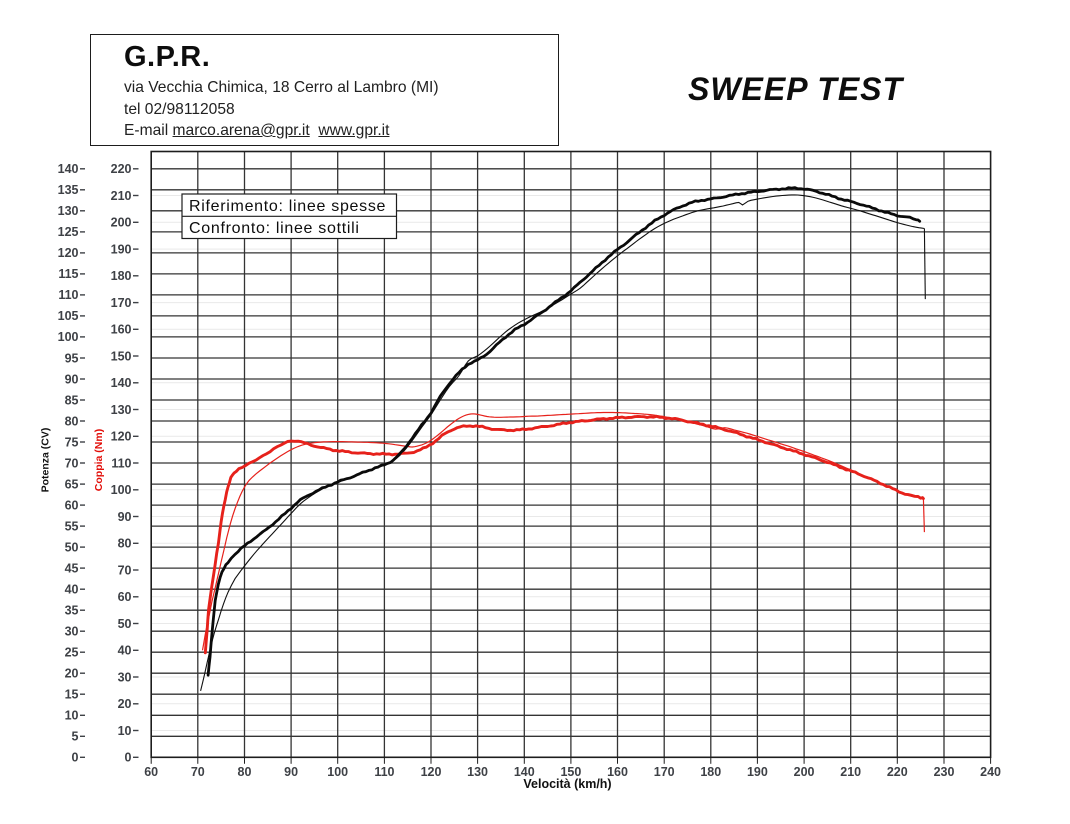 This screenshot has height=824, width=1070. I want to click on svg-text: Potenza (CV), so click(46, 460).